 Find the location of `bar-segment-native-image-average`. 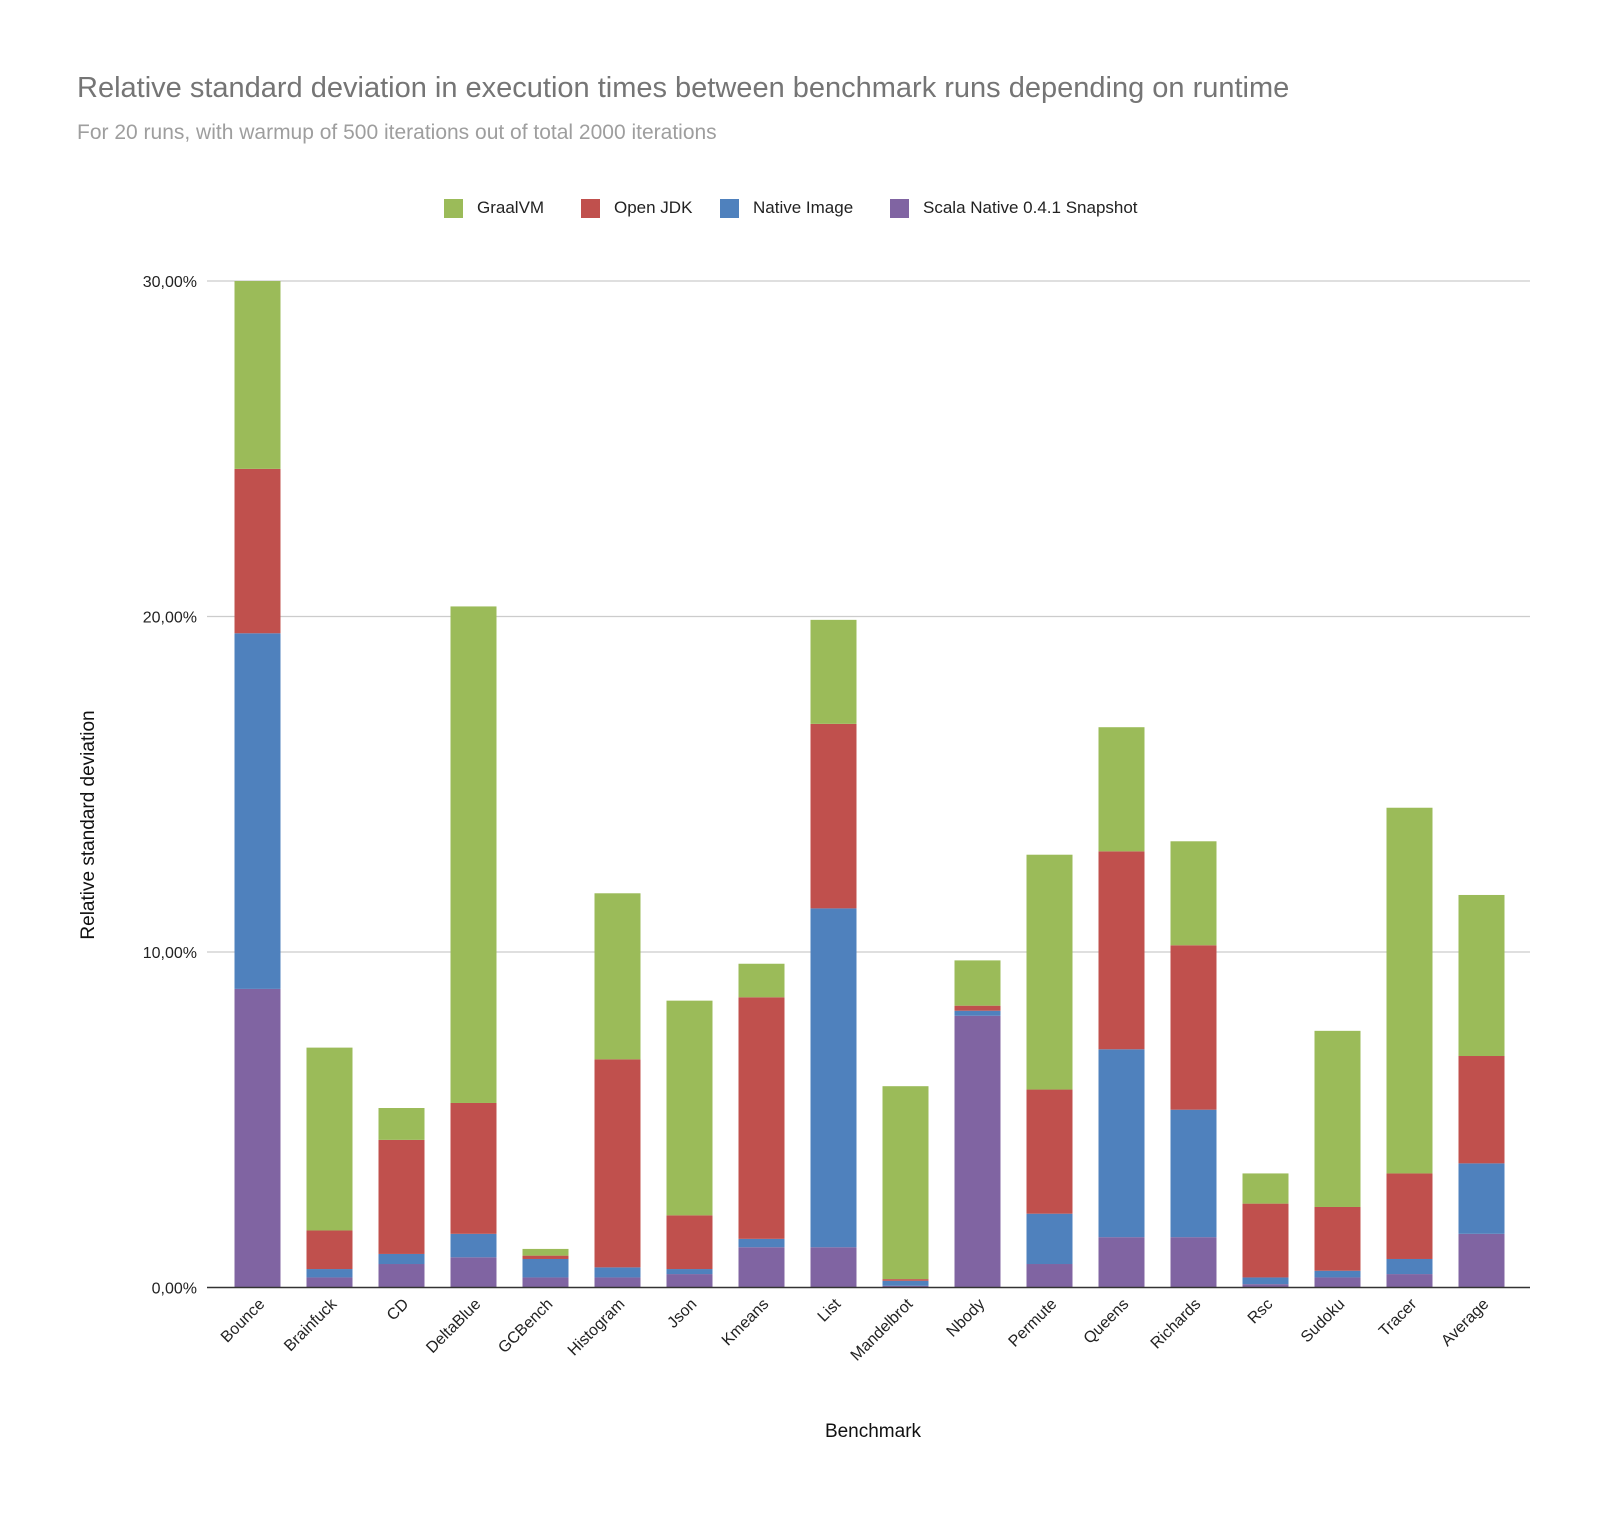

bar-segment-native-image-average is located at coordinates (1481, 1198).